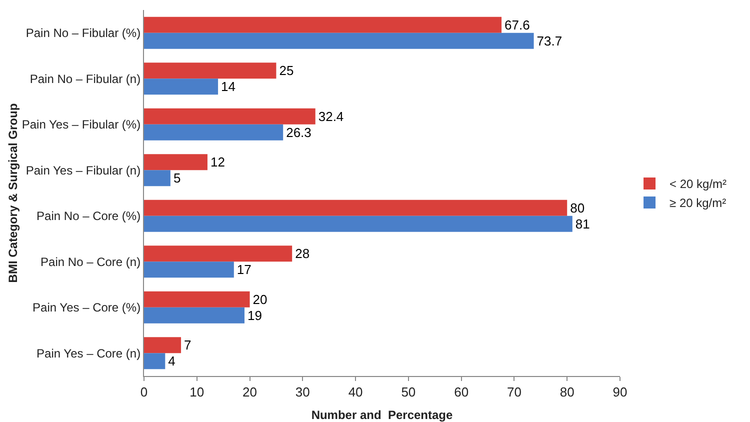  Describe the element at coordinates (302, 254) in the screenshot. I see `data-label: 28` at that location.